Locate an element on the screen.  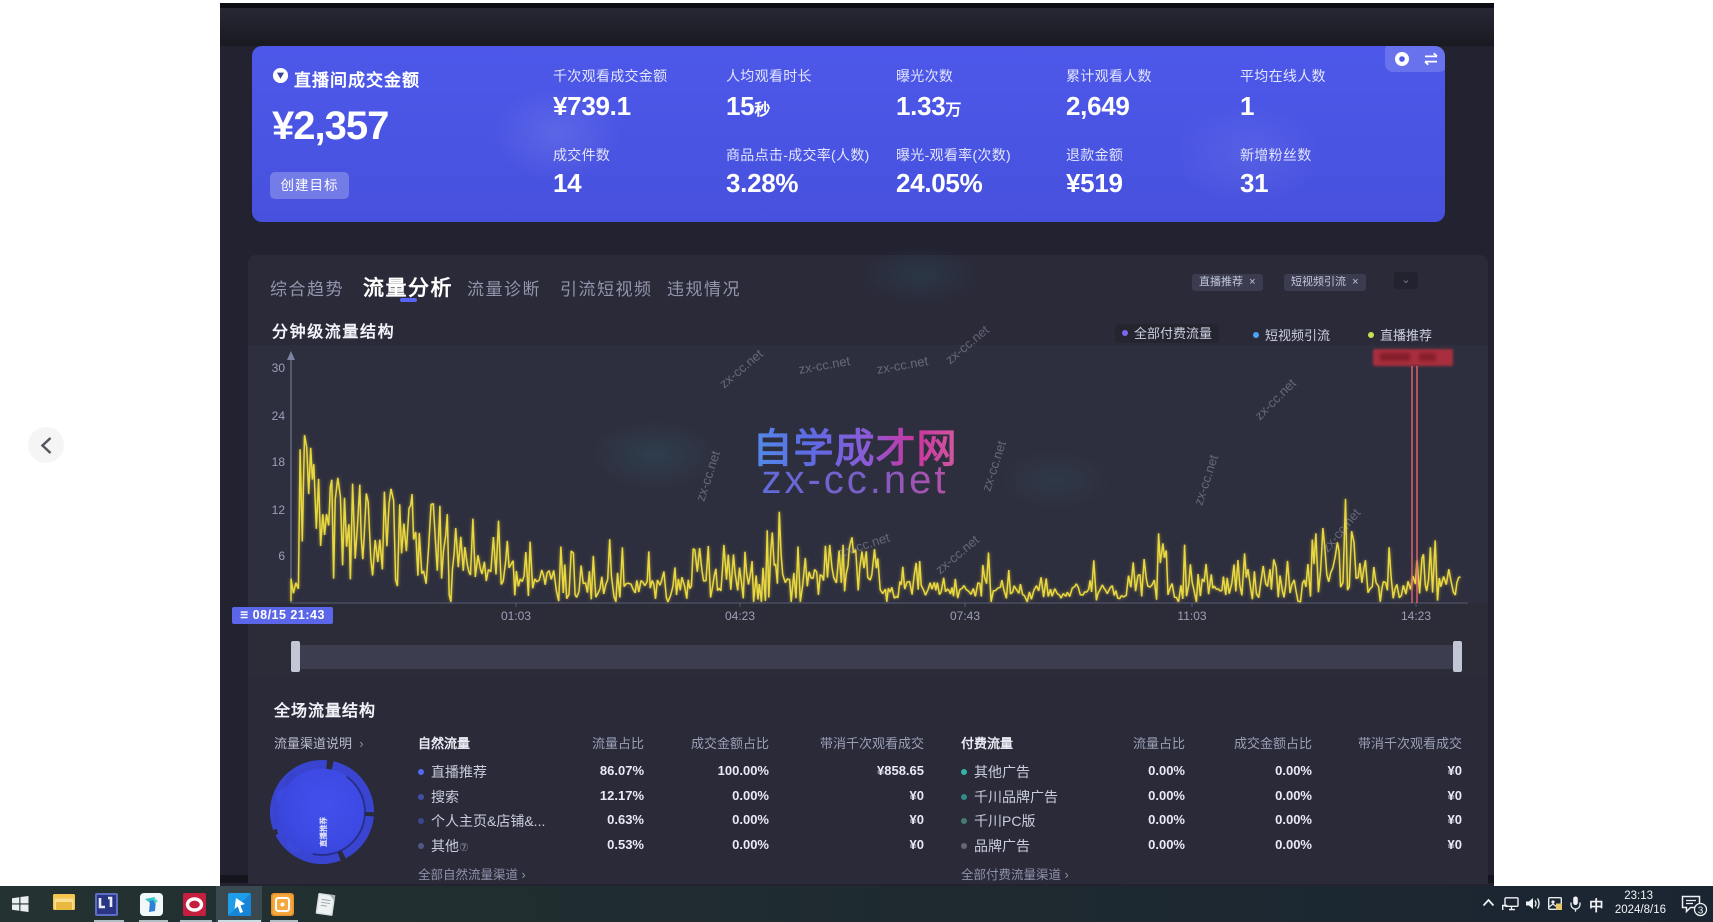
svg-text: 直播推荐 is located at coordinates (323, 832).